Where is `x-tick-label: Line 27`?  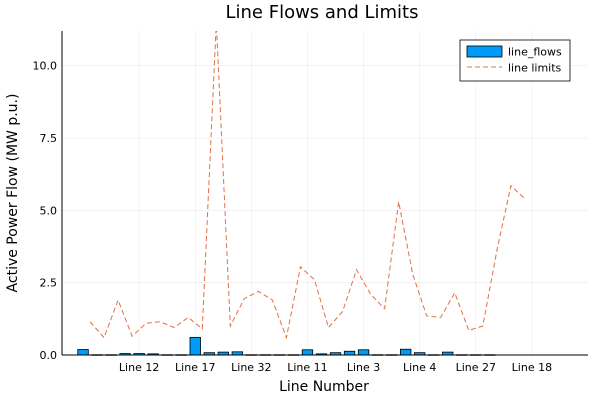 x-tick-label: Line 27 is located at coordinates (476, 367).